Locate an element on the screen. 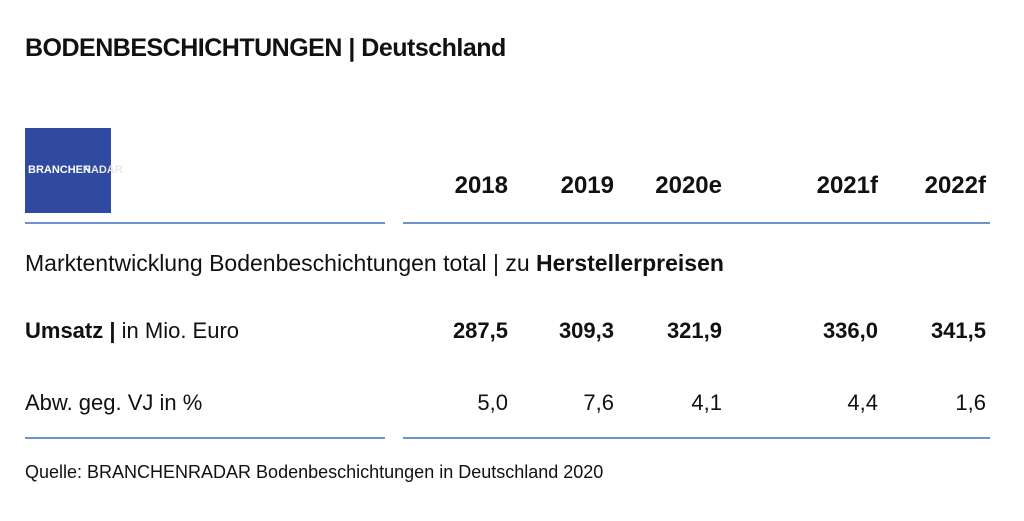 This screenshot has height=521, width=1024. cell: 321,9 is located at coordinates (694, 330).